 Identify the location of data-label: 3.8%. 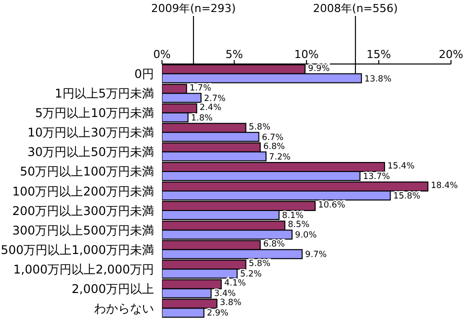
(231, 303).